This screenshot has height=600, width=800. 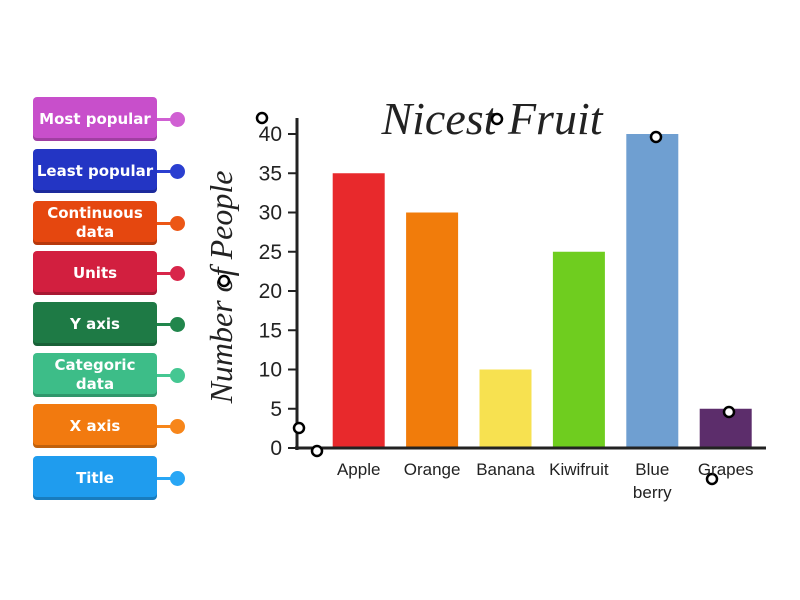 I want to click on x-tick-label: Kiwifruit, so click(x=579, y=469).